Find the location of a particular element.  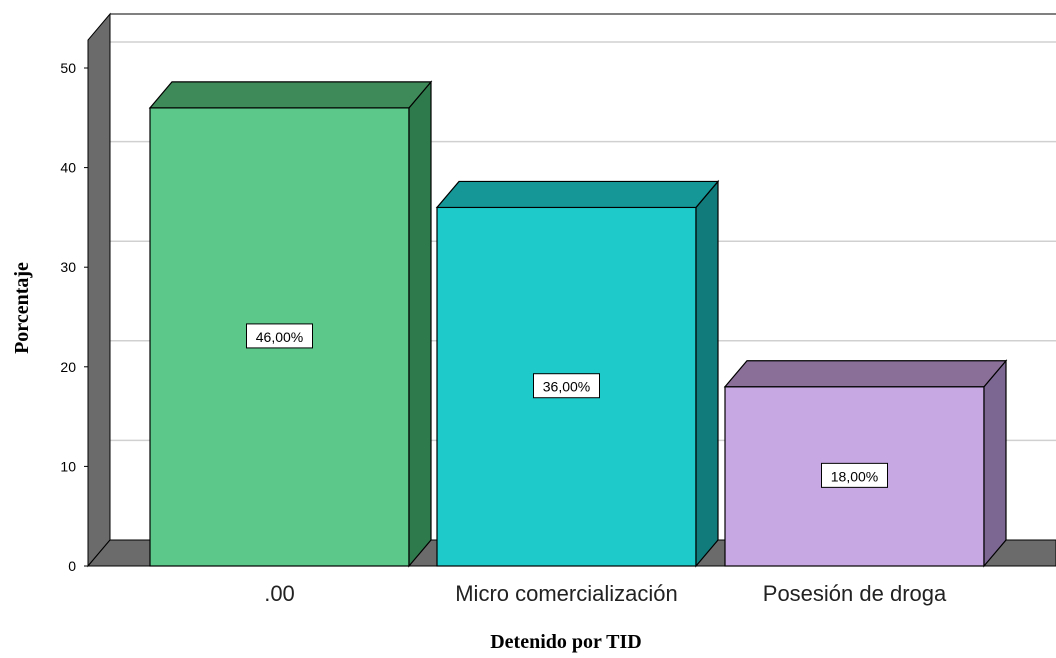

data-label: 18,00% is located at coordinates (854, 475).